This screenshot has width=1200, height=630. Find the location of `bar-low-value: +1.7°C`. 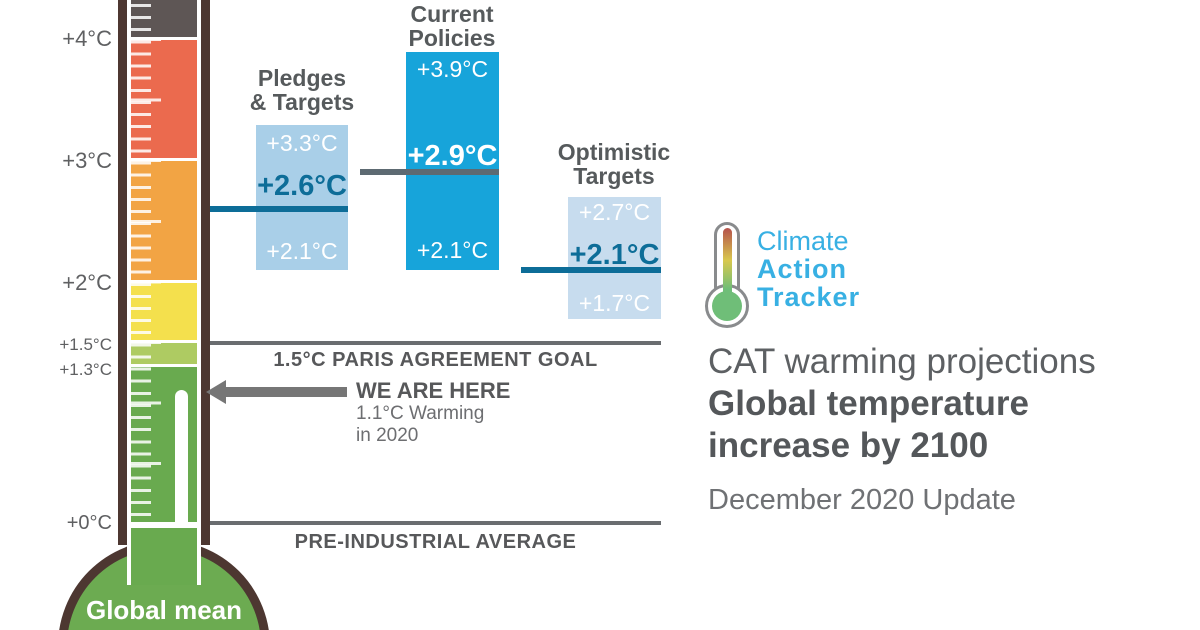

bar-low-value: +1.7°C is located at coordinates (614, 303).